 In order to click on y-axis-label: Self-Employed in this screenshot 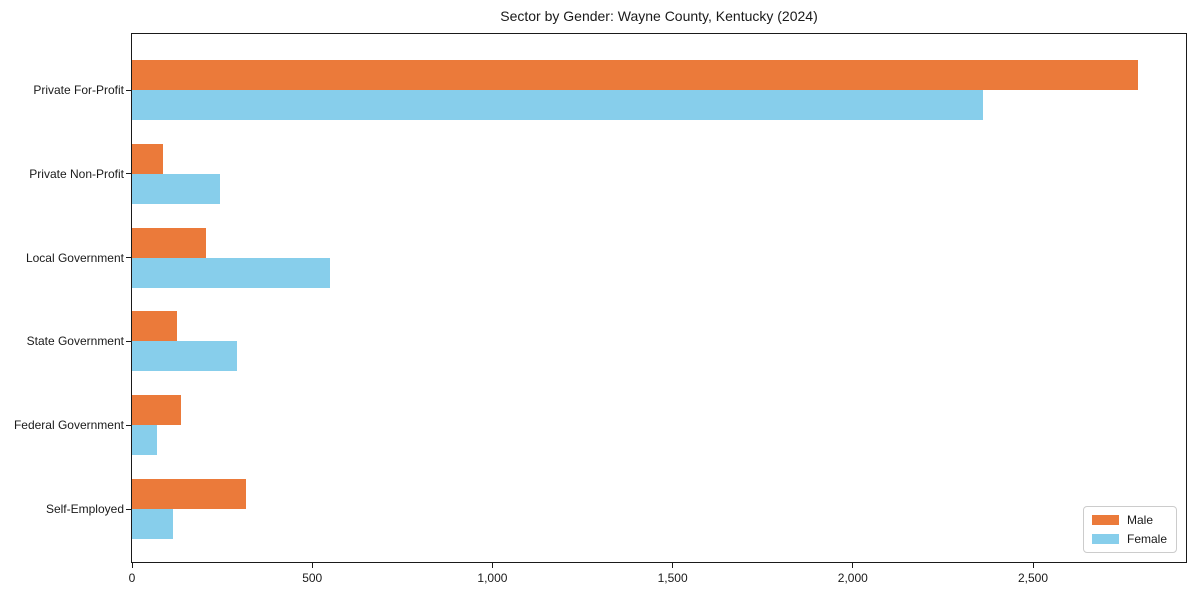, I will do `click(84, 509)`.